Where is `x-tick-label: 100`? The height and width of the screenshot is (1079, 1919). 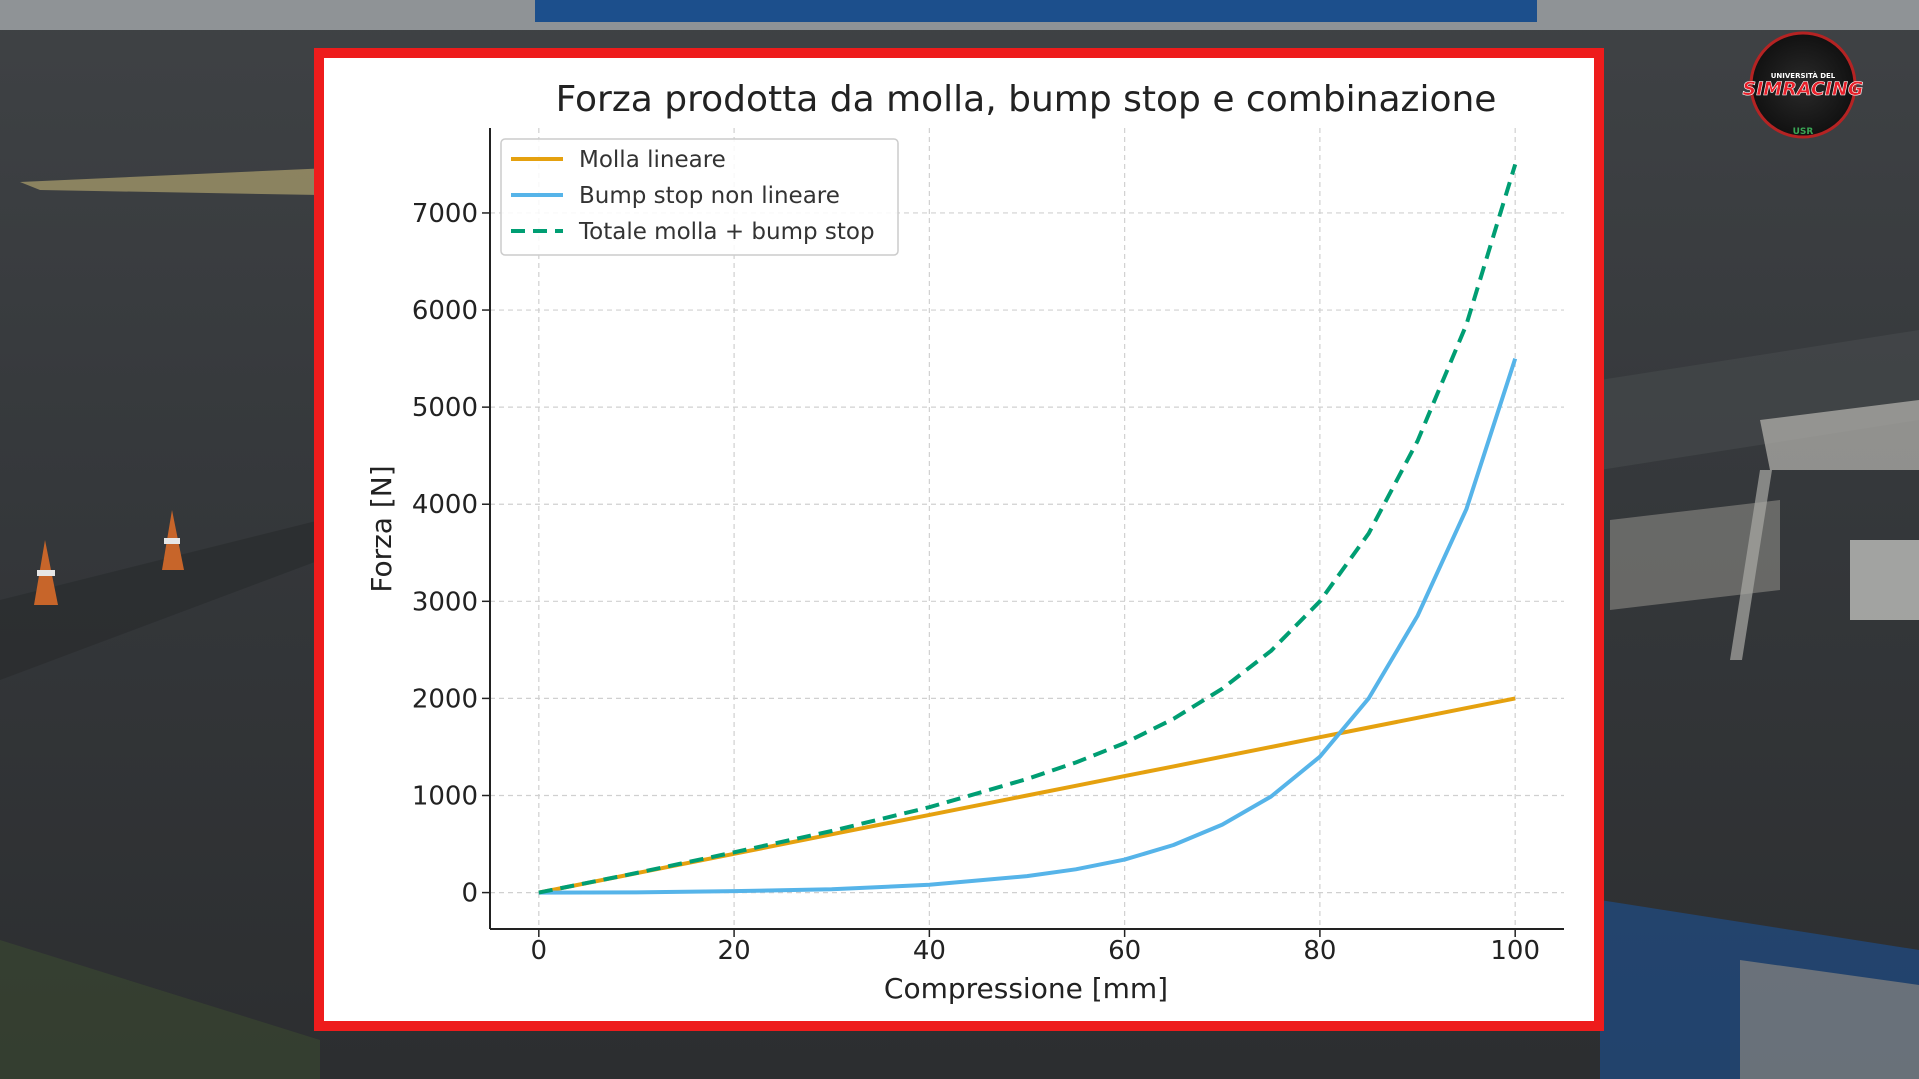
x-tick-label: 100 is located at coordinates (1515, 951).